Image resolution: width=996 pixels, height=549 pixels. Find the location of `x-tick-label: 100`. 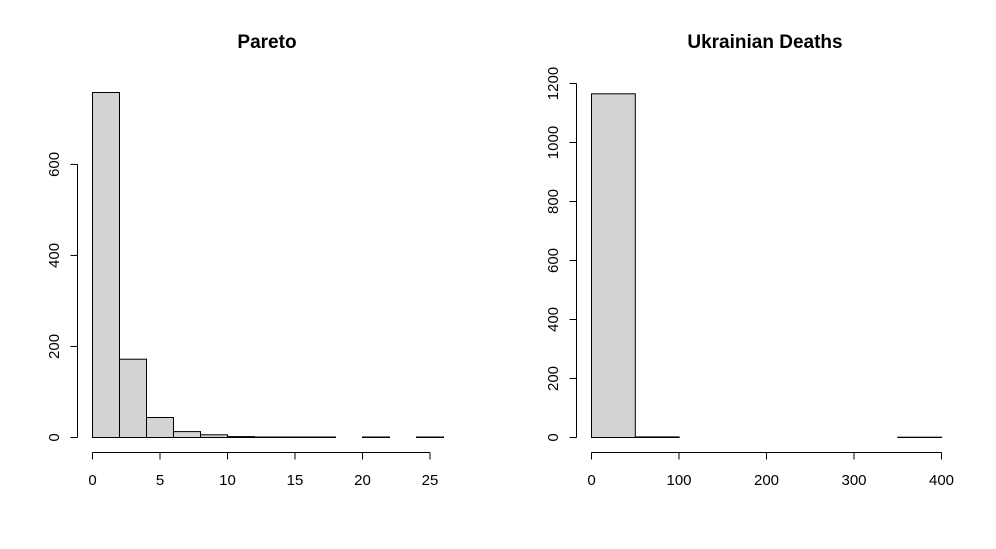

x-tick-label: 100 is located at coordinates (678, 480).